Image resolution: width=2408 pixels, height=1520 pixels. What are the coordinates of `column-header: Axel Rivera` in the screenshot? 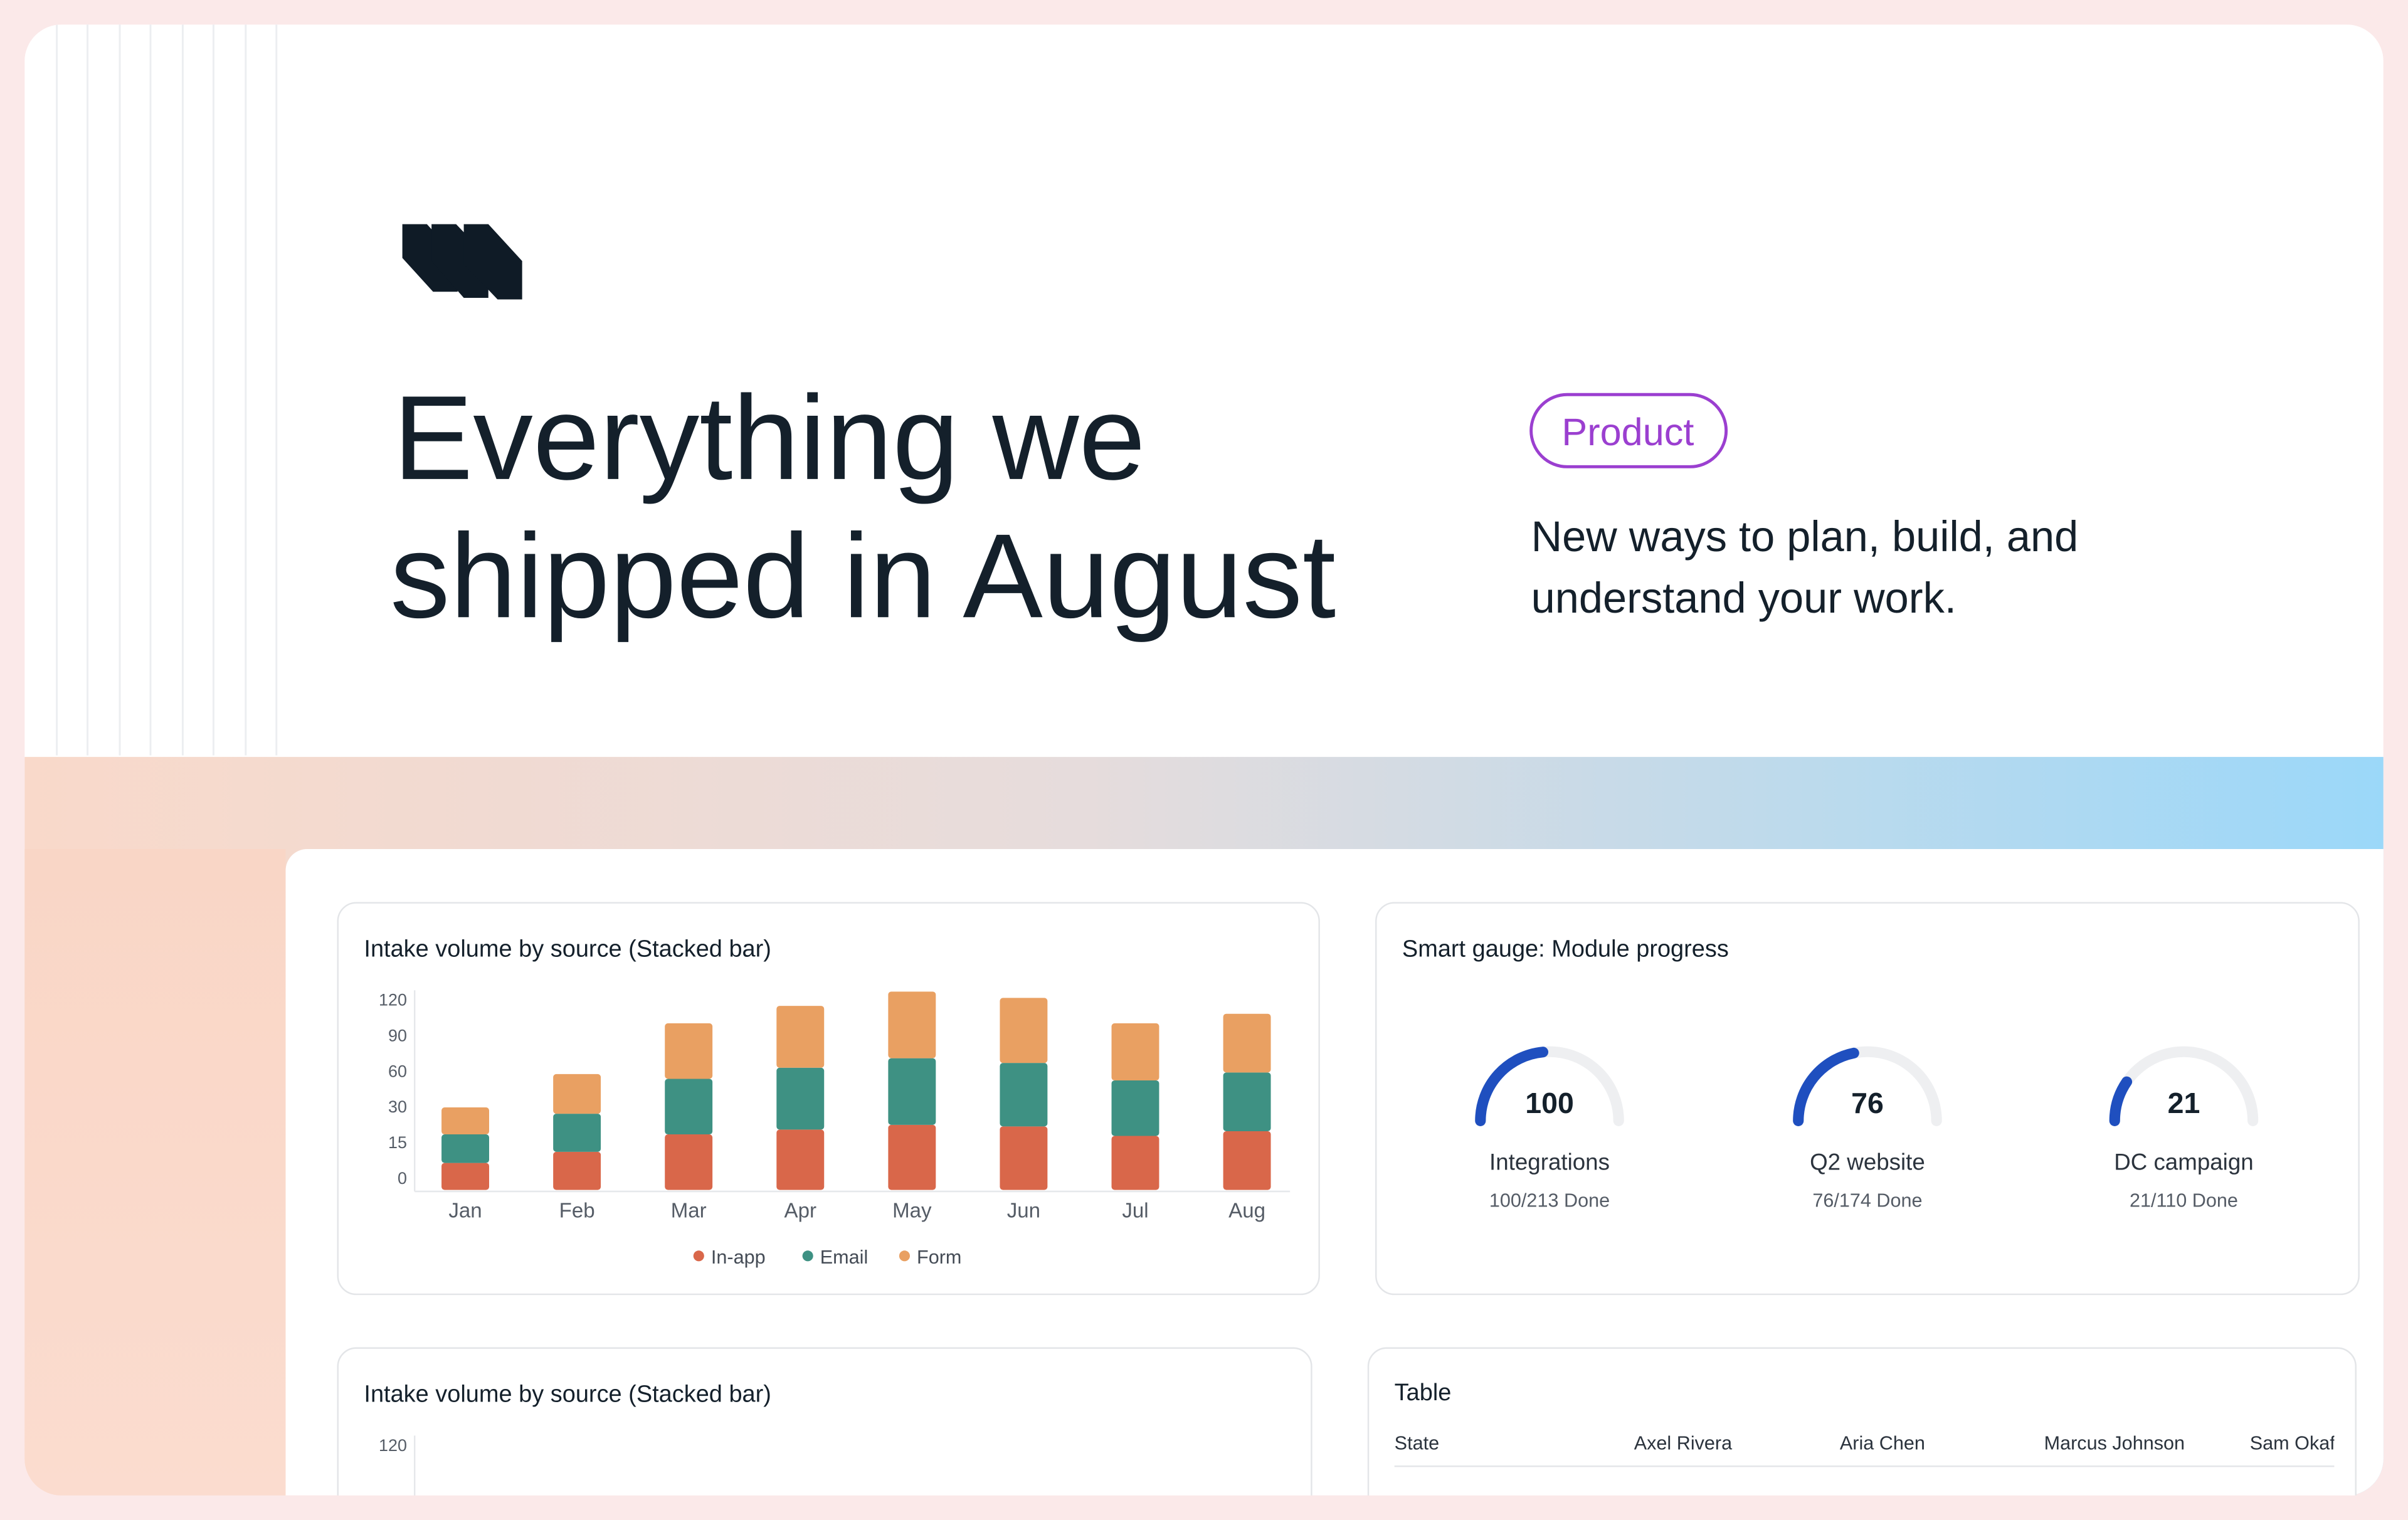 It's located at (1683, 1443).